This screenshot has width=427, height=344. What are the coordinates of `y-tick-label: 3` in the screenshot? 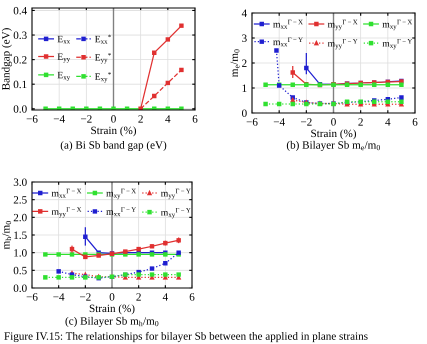 It's located at (244, 38).